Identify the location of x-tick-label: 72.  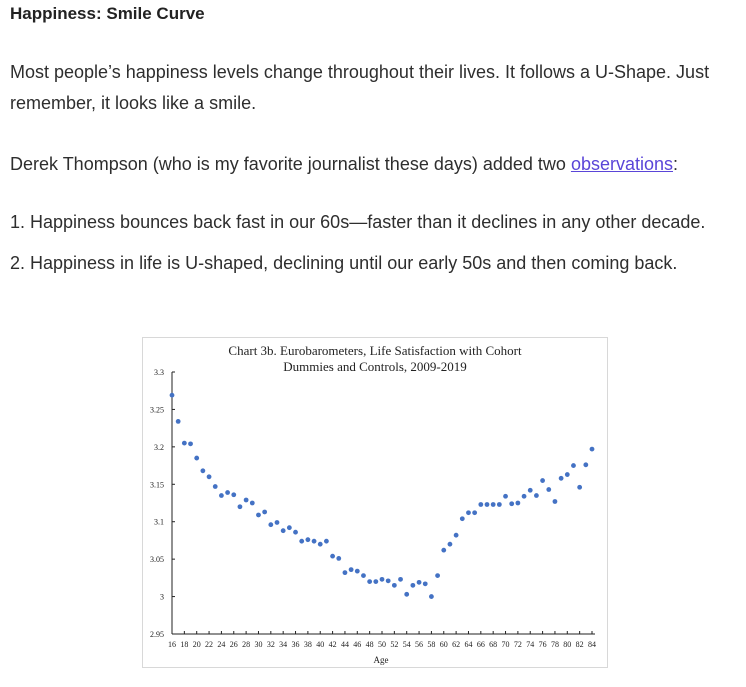
(518, 644).